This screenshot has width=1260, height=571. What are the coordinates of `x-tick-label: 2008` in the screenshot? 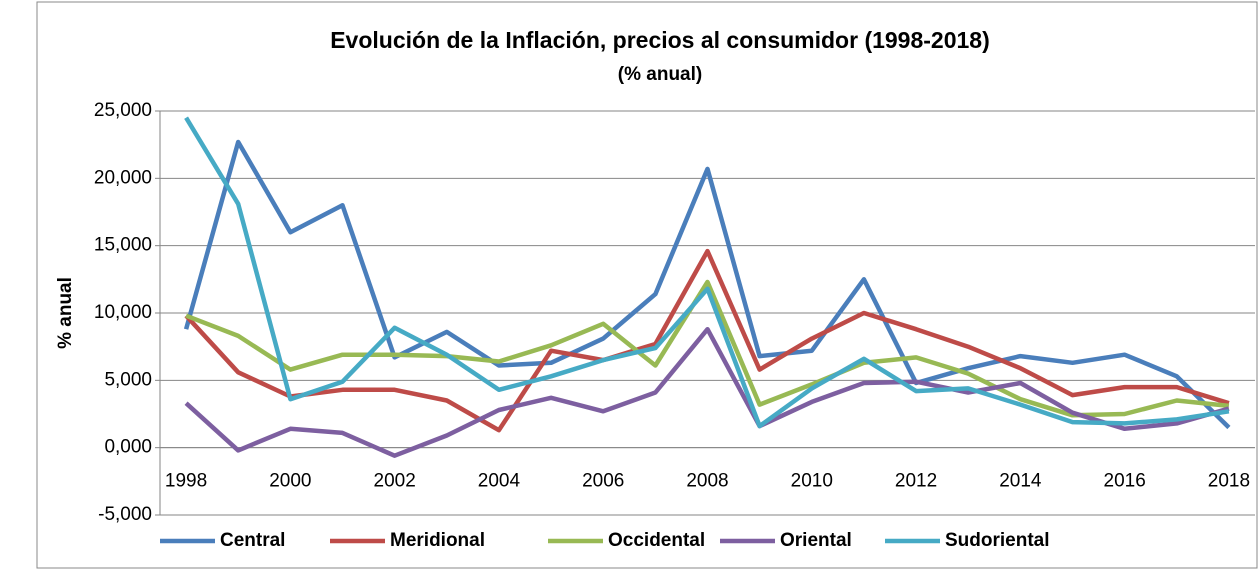 It's located at (707, 481).